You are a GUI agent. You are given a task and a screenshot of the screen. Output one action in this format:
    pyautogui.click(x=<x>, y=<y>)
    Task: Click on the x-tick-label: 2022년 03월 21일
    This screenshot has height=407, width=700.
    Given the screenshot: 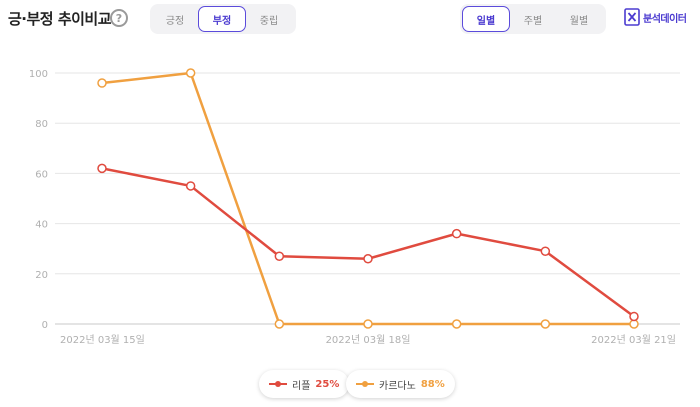 What is the action you would take?
    pyautogui.click(x=633, y=340)
    